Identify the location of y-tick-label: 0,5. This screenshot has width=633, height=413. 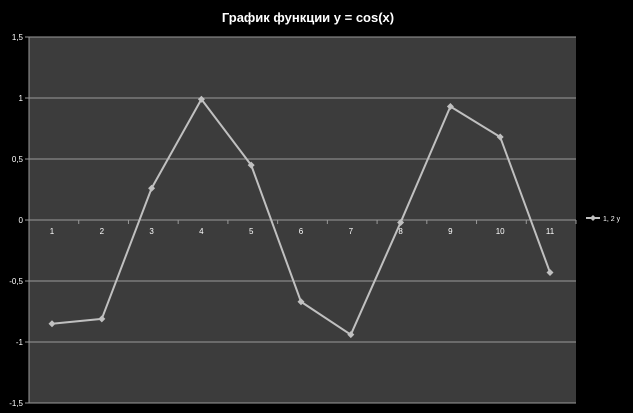
(18, 159).